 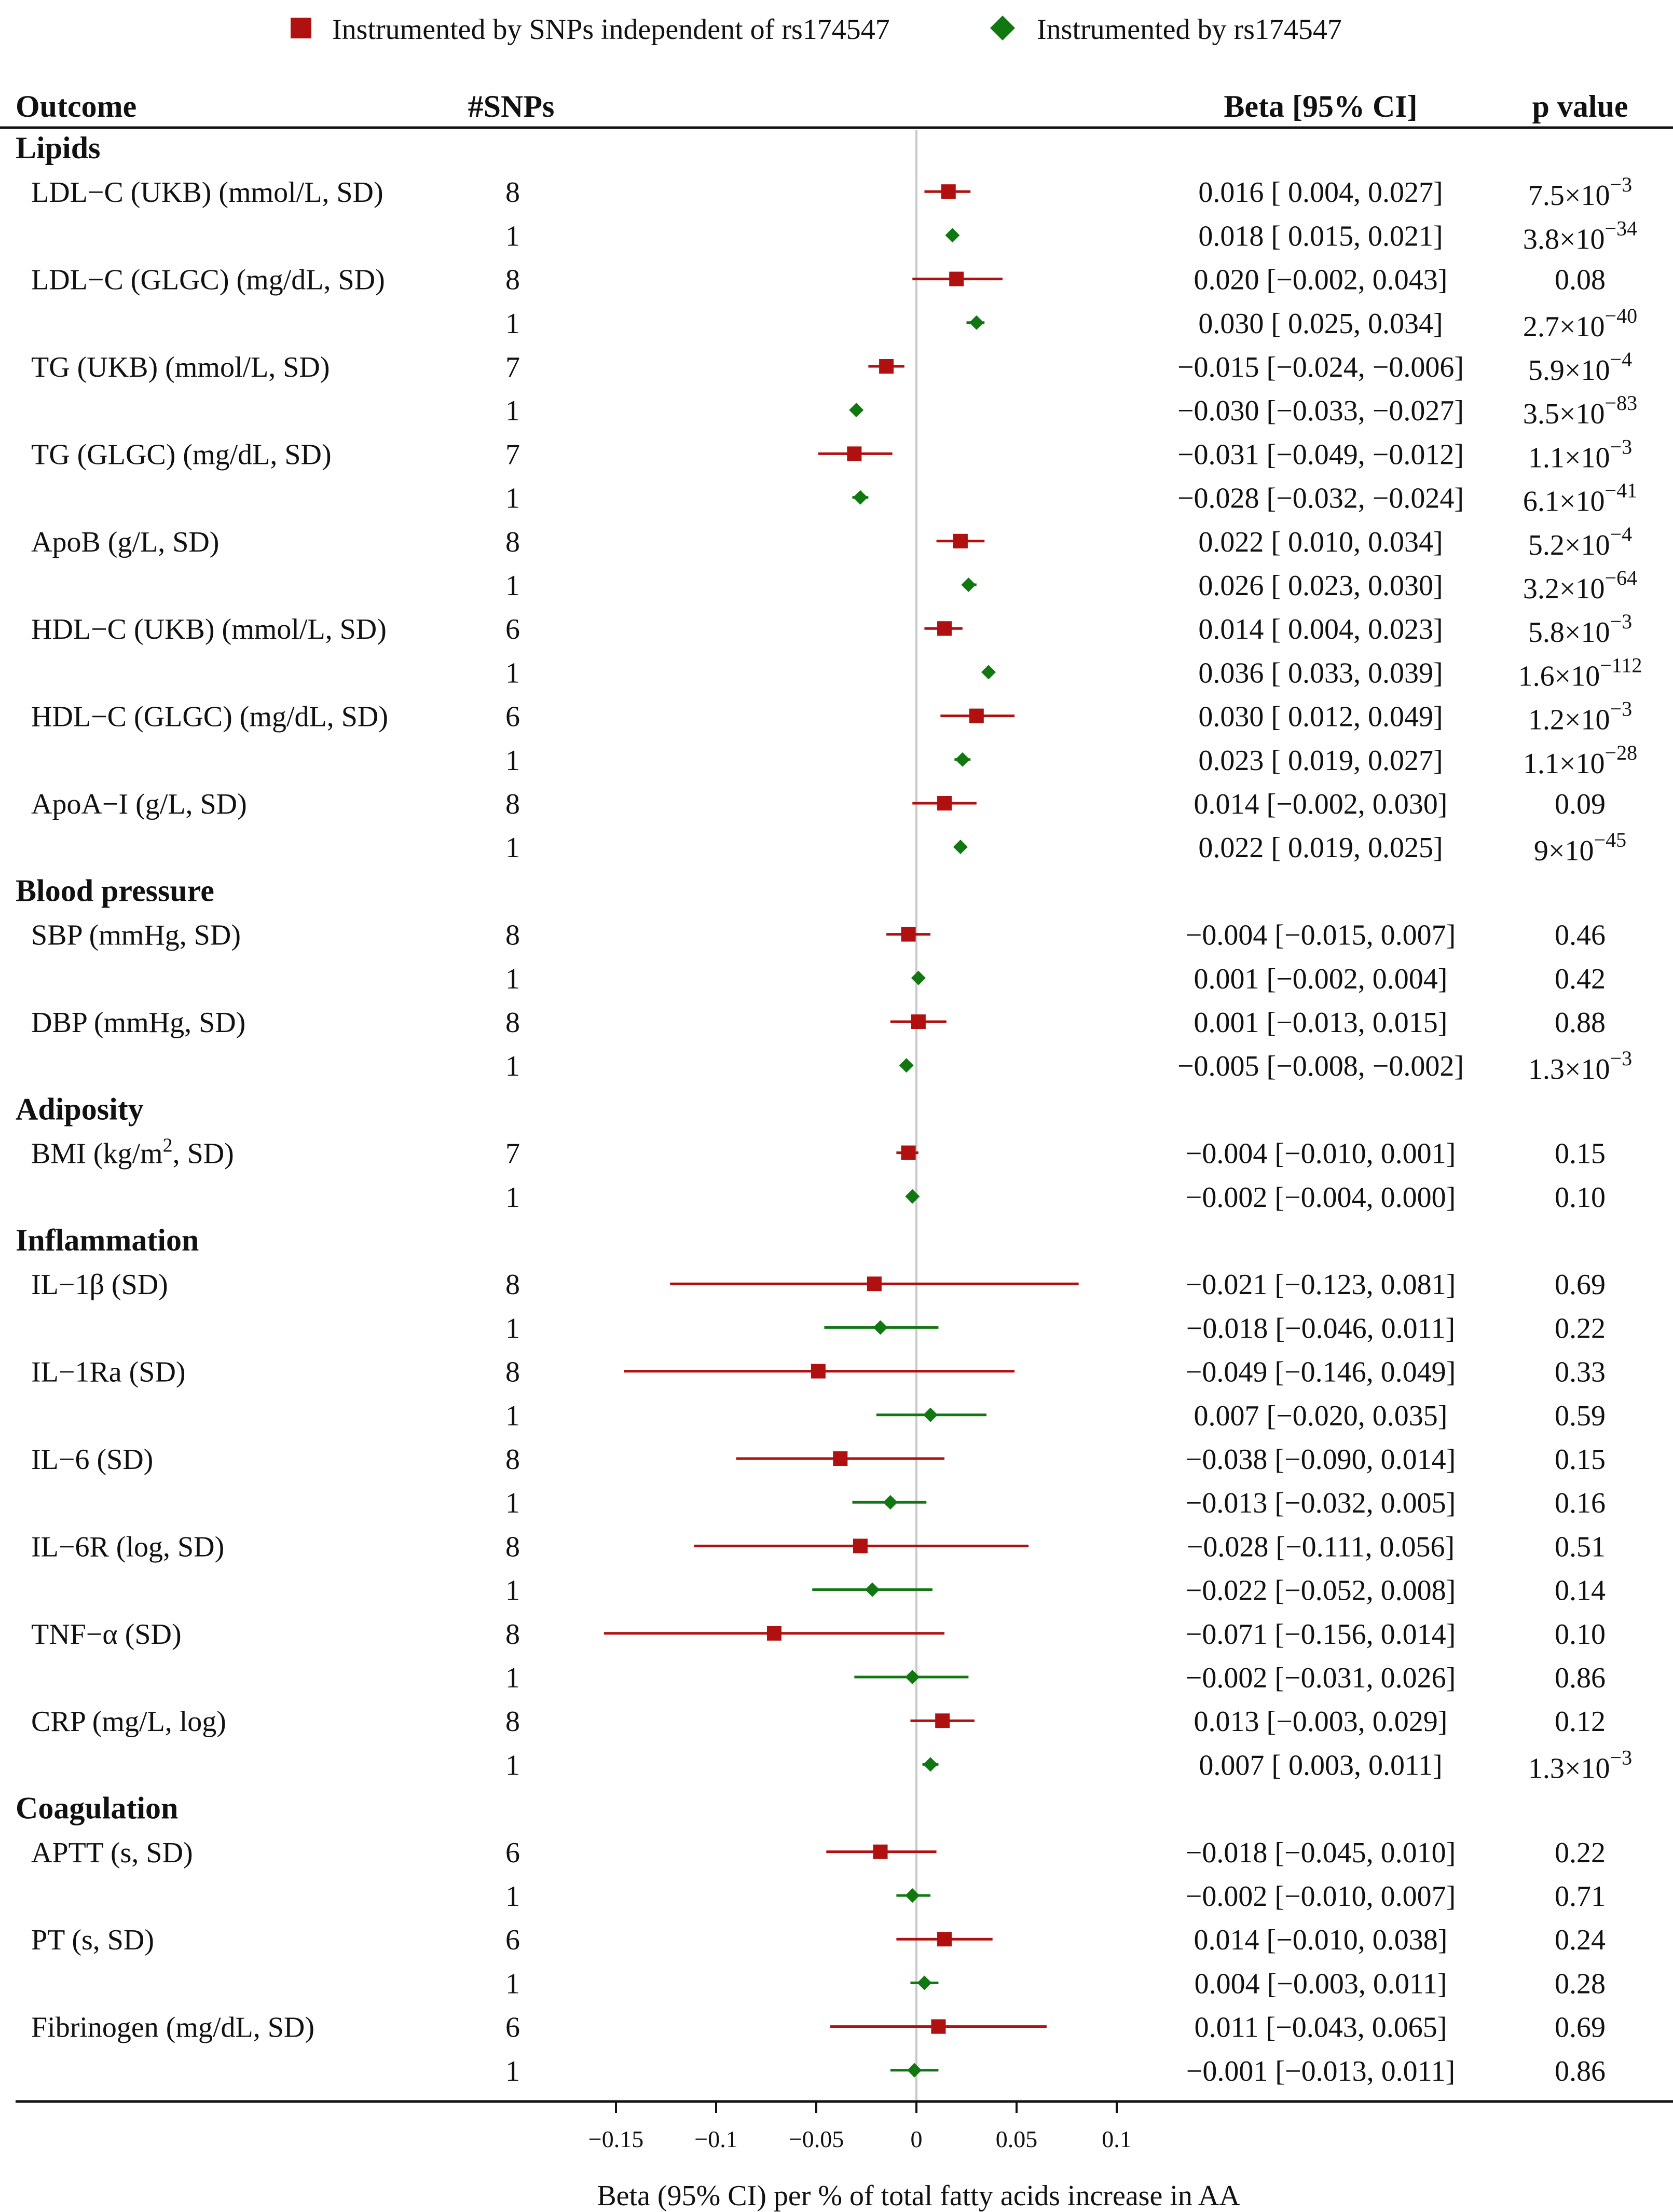 I want to click on table-header: Outcome #SNPs Beta [95% CI] p value, so click(x=822, y=106).